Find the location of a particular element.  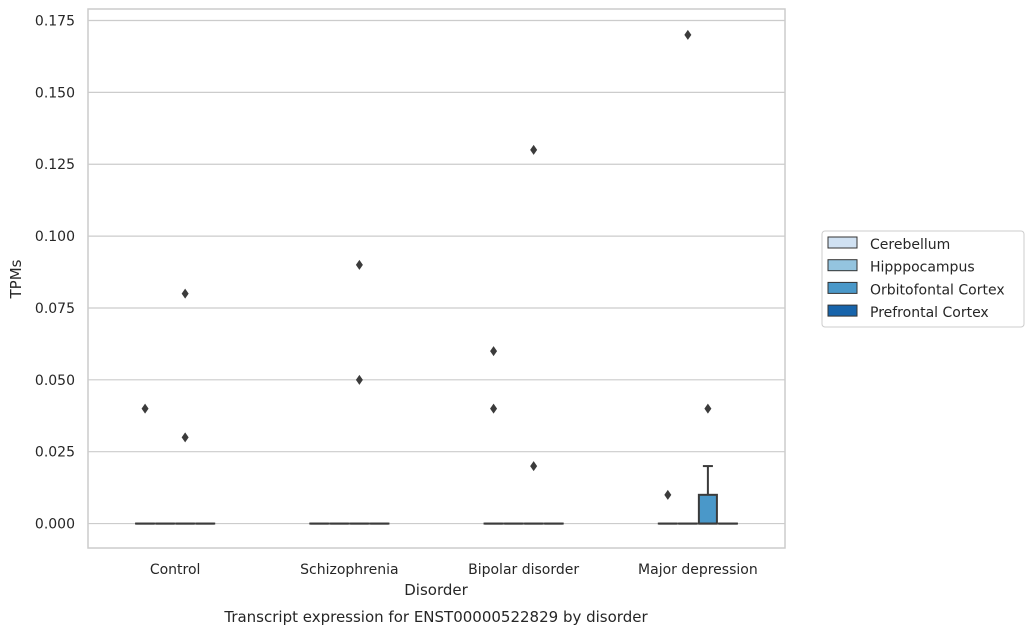

x-tick-label: Major depression is located at coordinates (698, 570).